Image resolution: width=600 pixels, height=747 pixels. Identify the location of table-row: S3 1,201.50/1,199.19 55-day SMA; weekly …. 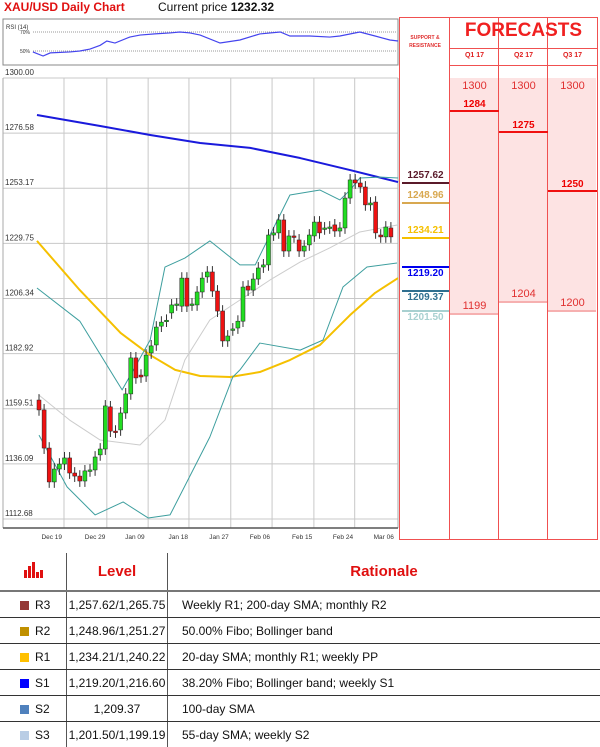
(300, 734).